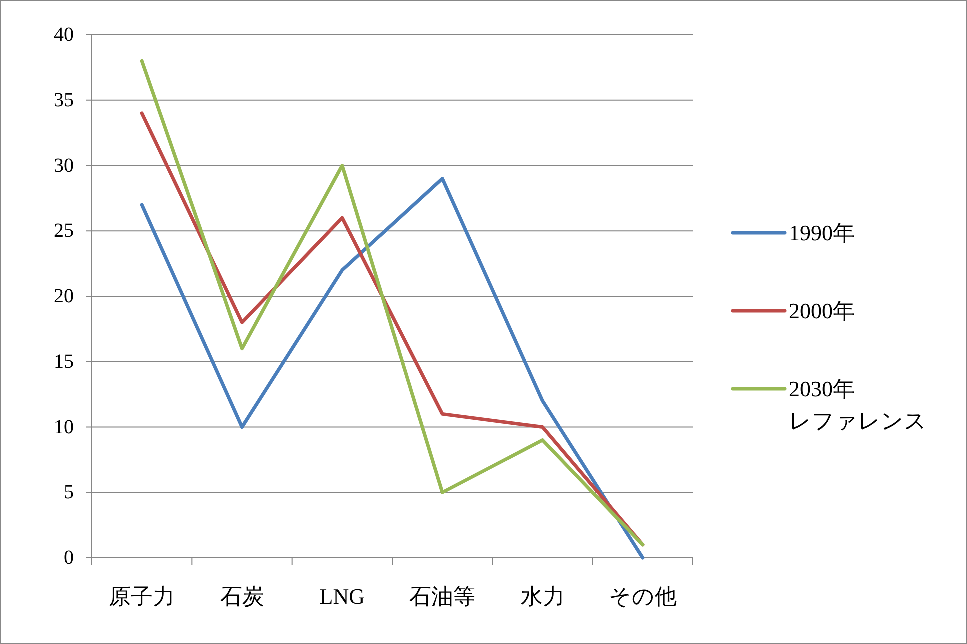 The image size is (967, 644). Describe the element at coordinates (443, 596) in the screenshot. I see `x-tick-label: 石油等` at that location.